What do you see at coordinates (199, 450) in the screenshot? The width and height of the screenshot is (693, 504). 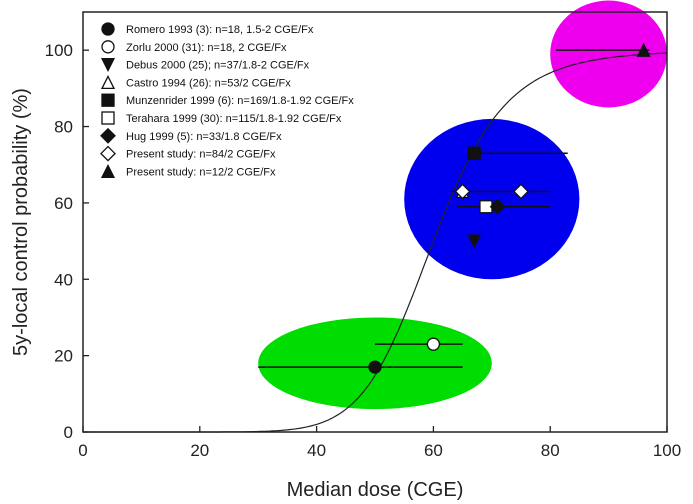 I see `x-tick-label-1: 20` at bounding box center [199, 450].